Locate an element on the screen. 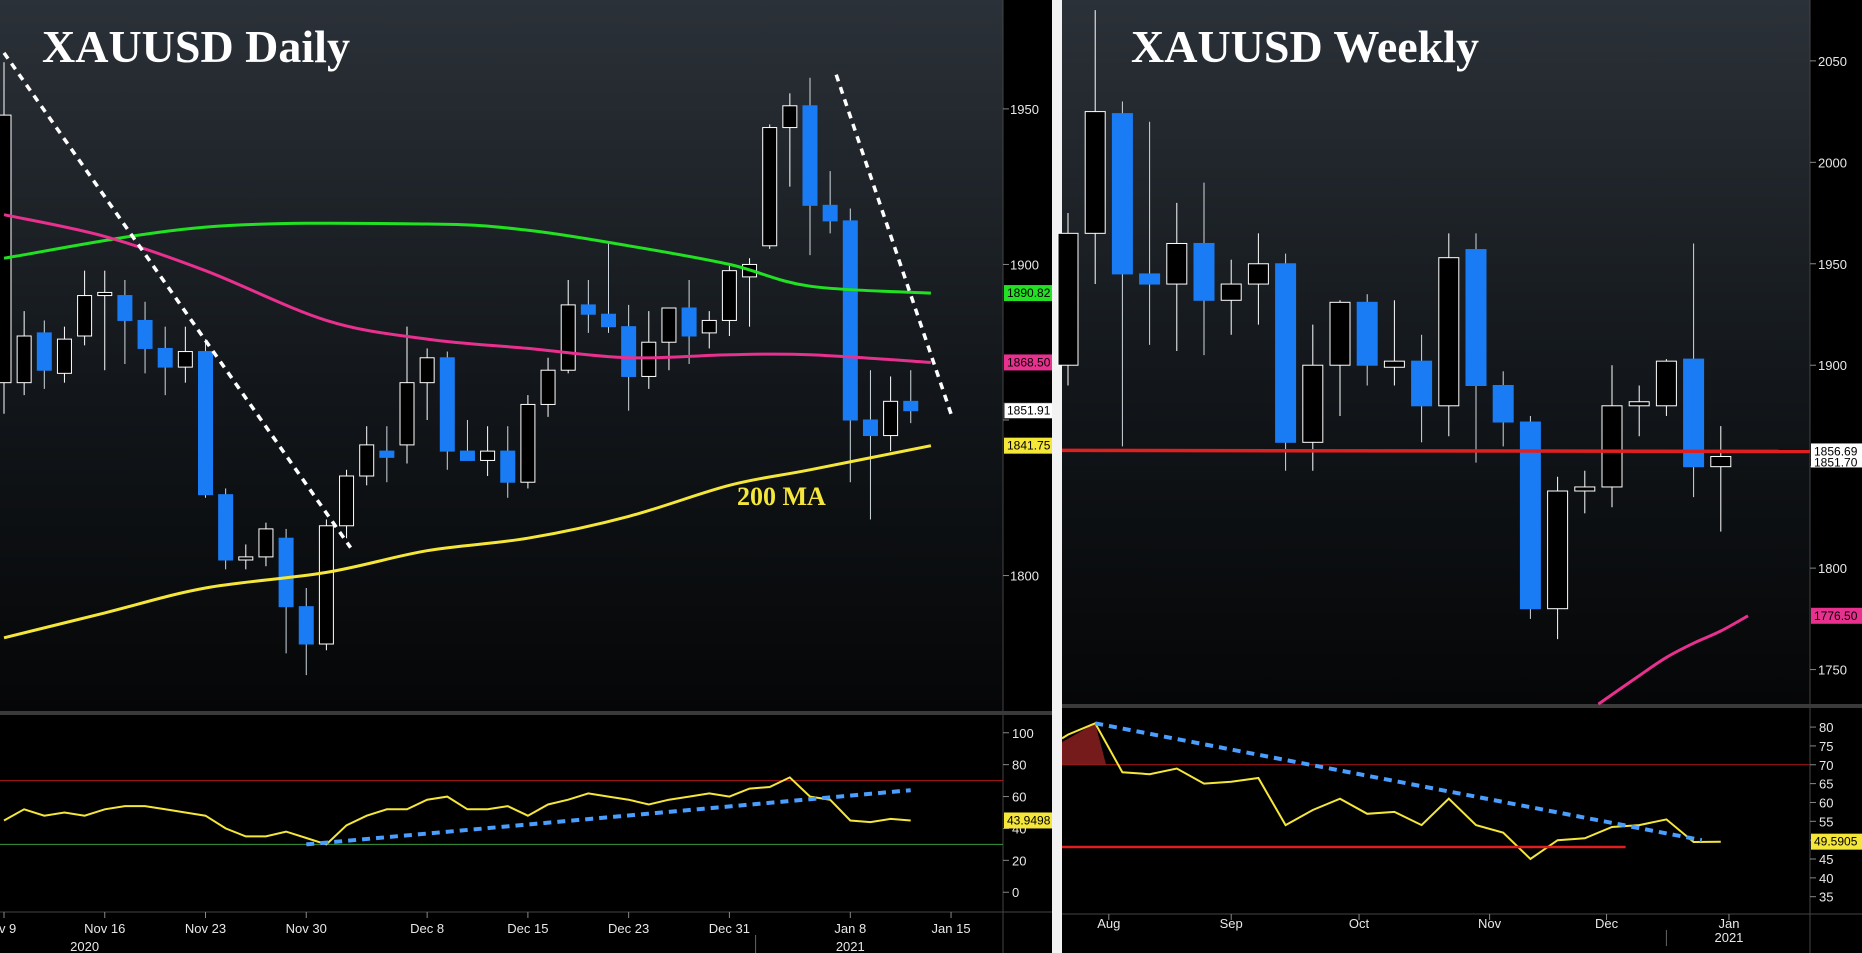 The height and width of the screenshot is (953, 1862). daily-y-tick-label: 1900 is located at coordinates (1024, 264).